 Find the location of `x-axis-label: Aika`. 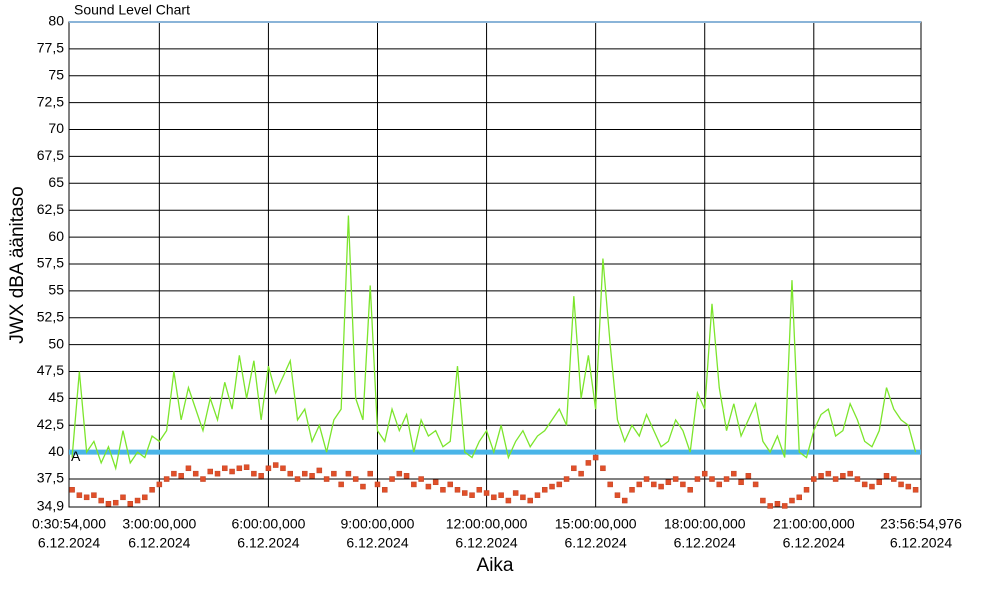

x-axis-label: Aika is located at coordinates (495, 565).